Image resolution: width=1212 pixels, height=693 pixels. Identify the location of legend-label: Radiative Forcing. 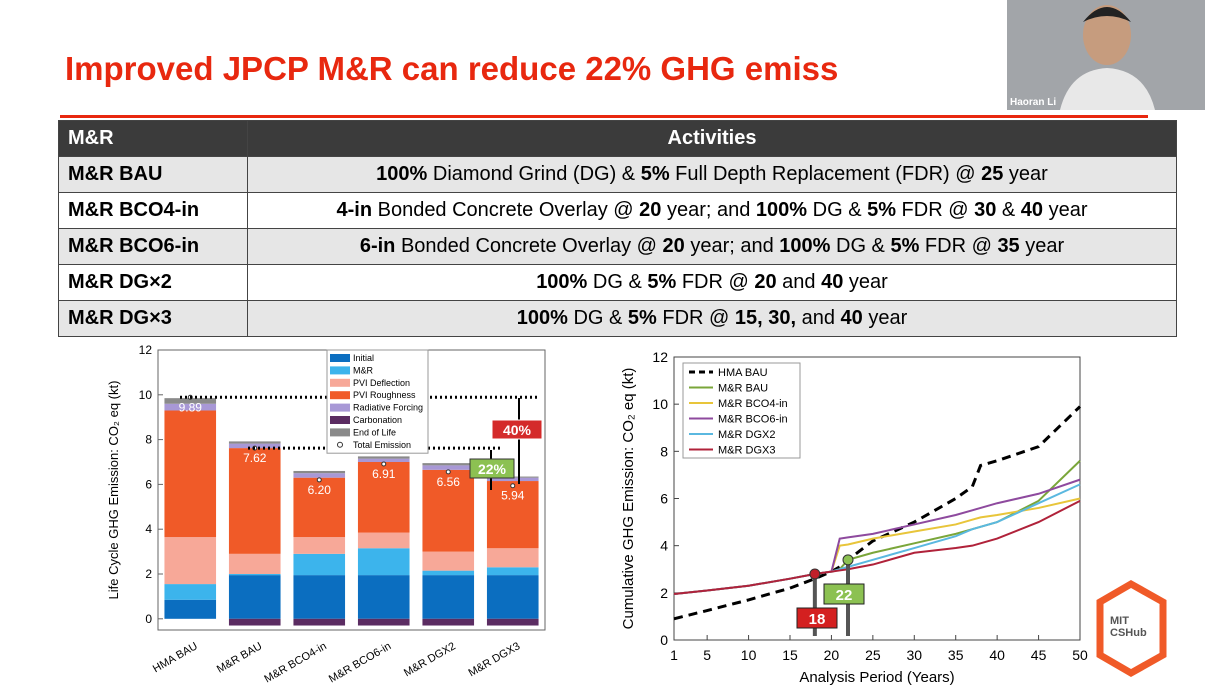
(388, 408).